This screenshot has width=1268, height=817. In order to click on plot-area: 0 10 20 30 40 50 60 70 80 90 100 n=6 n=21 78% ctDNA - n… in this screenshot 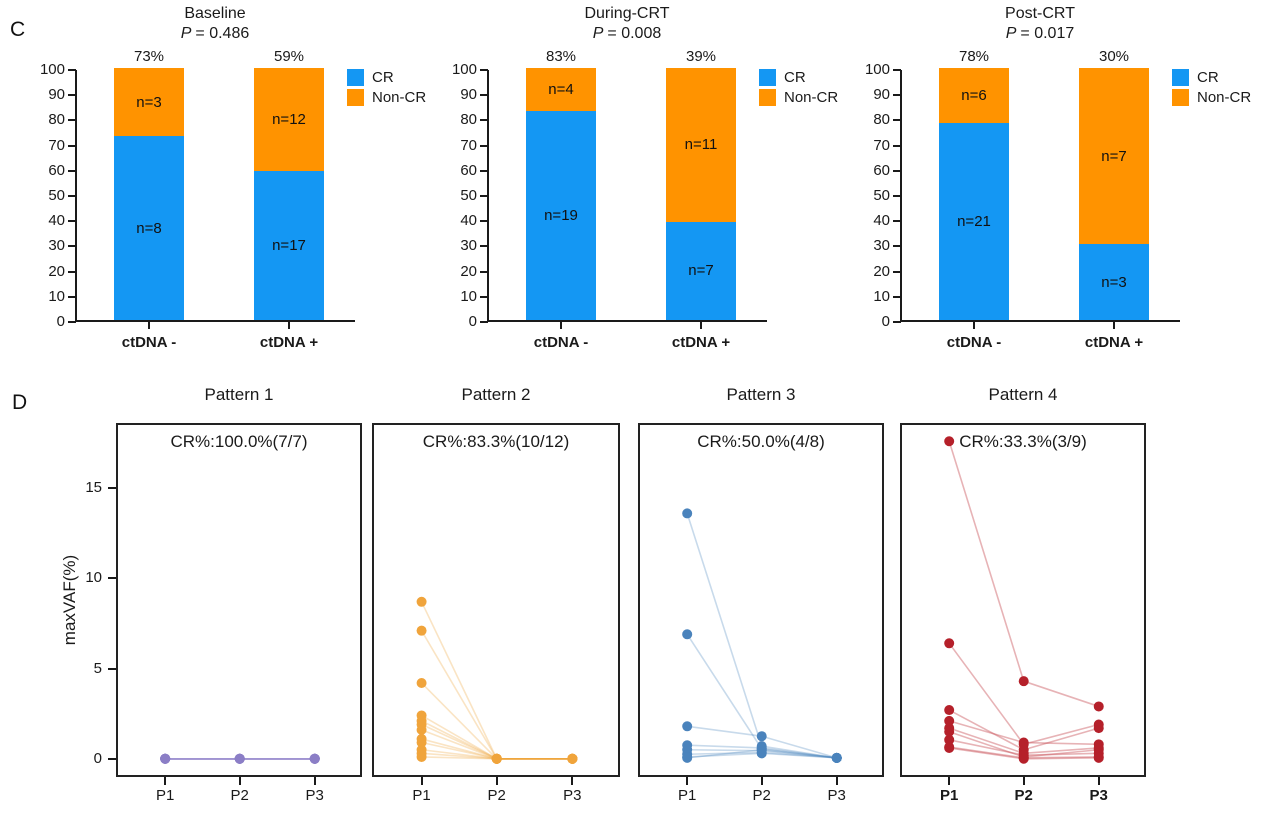, I will do `click(1022, 199)`.